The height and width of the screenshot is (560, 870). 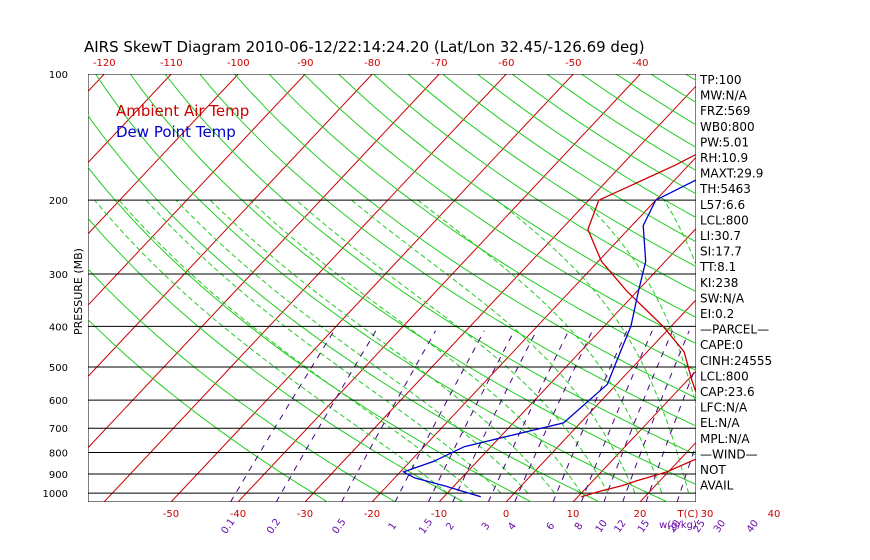 What do you see at coordinates (439, 514) in the screenshot?
I see `bottom-temp-tick-label: -10` at bounding box center [439, 514].